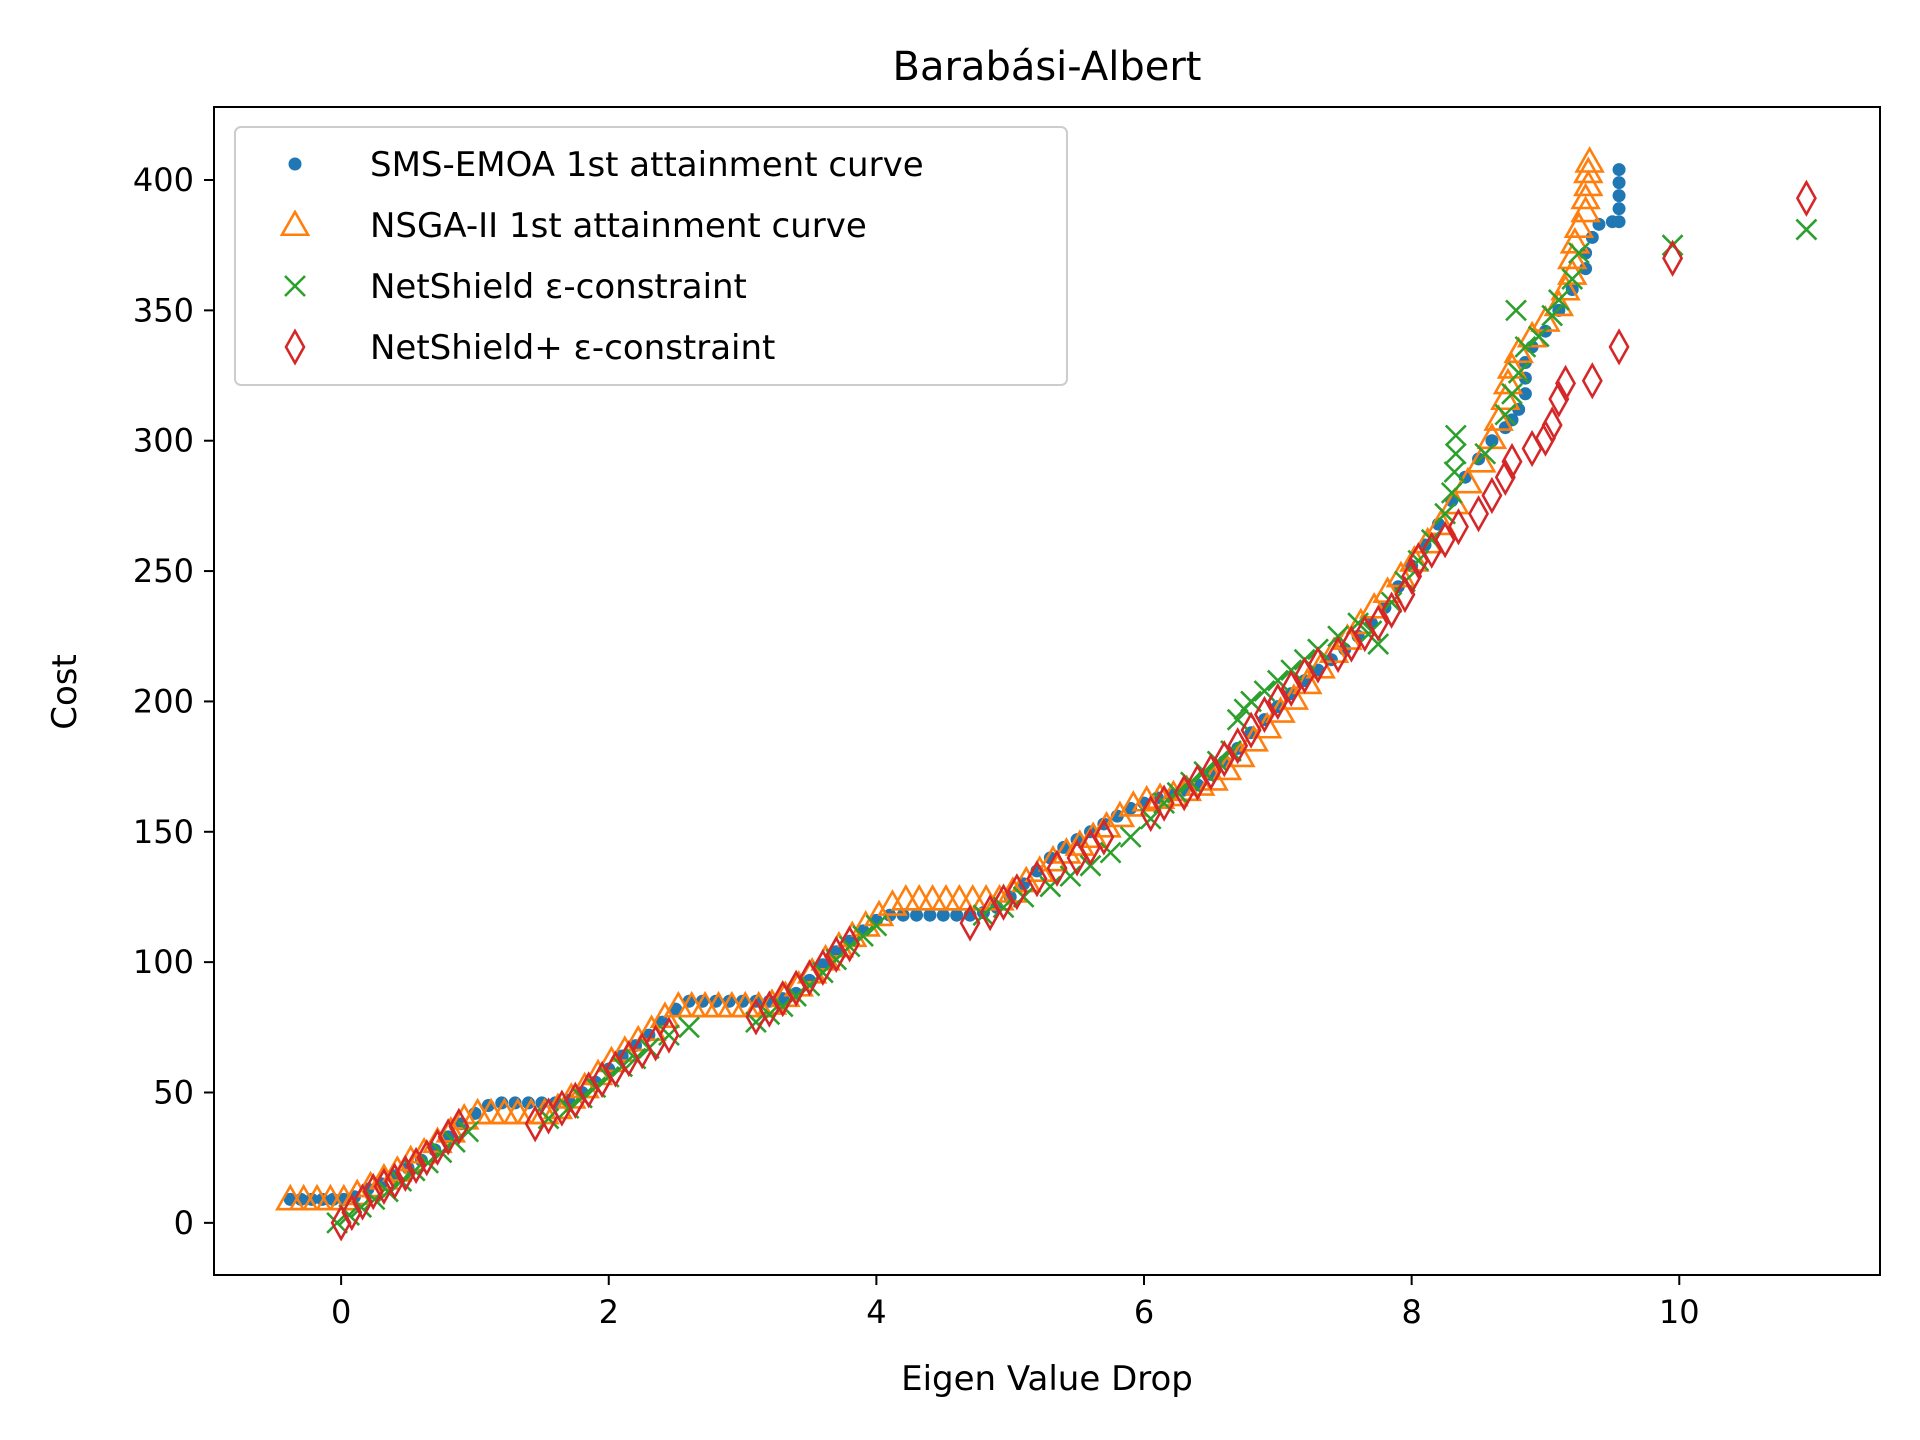 The height and width of the screenshot is (1440, 1920). I want to click on y-tick-label: 200, so click(163, 701).